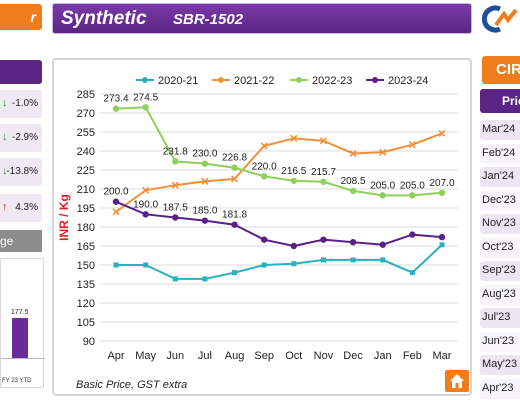 The width and height of the screenshot is (520, 400). I want to click on data-label: 185.0, so click(204, 211).